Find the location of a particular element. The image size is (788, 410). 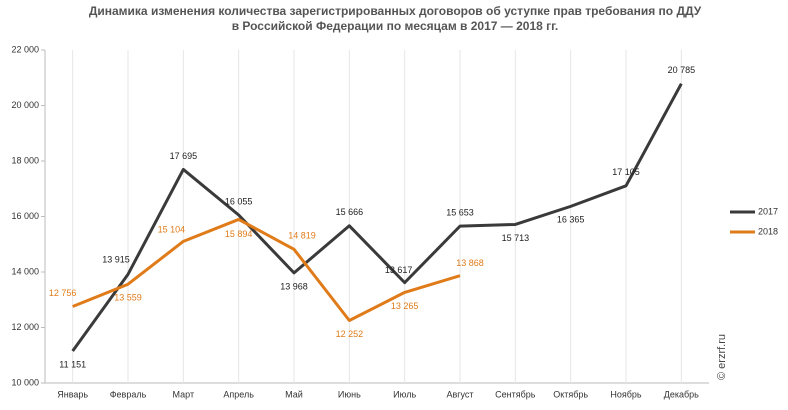

x-tick-label: Июль is located at coordinates (404, 394).